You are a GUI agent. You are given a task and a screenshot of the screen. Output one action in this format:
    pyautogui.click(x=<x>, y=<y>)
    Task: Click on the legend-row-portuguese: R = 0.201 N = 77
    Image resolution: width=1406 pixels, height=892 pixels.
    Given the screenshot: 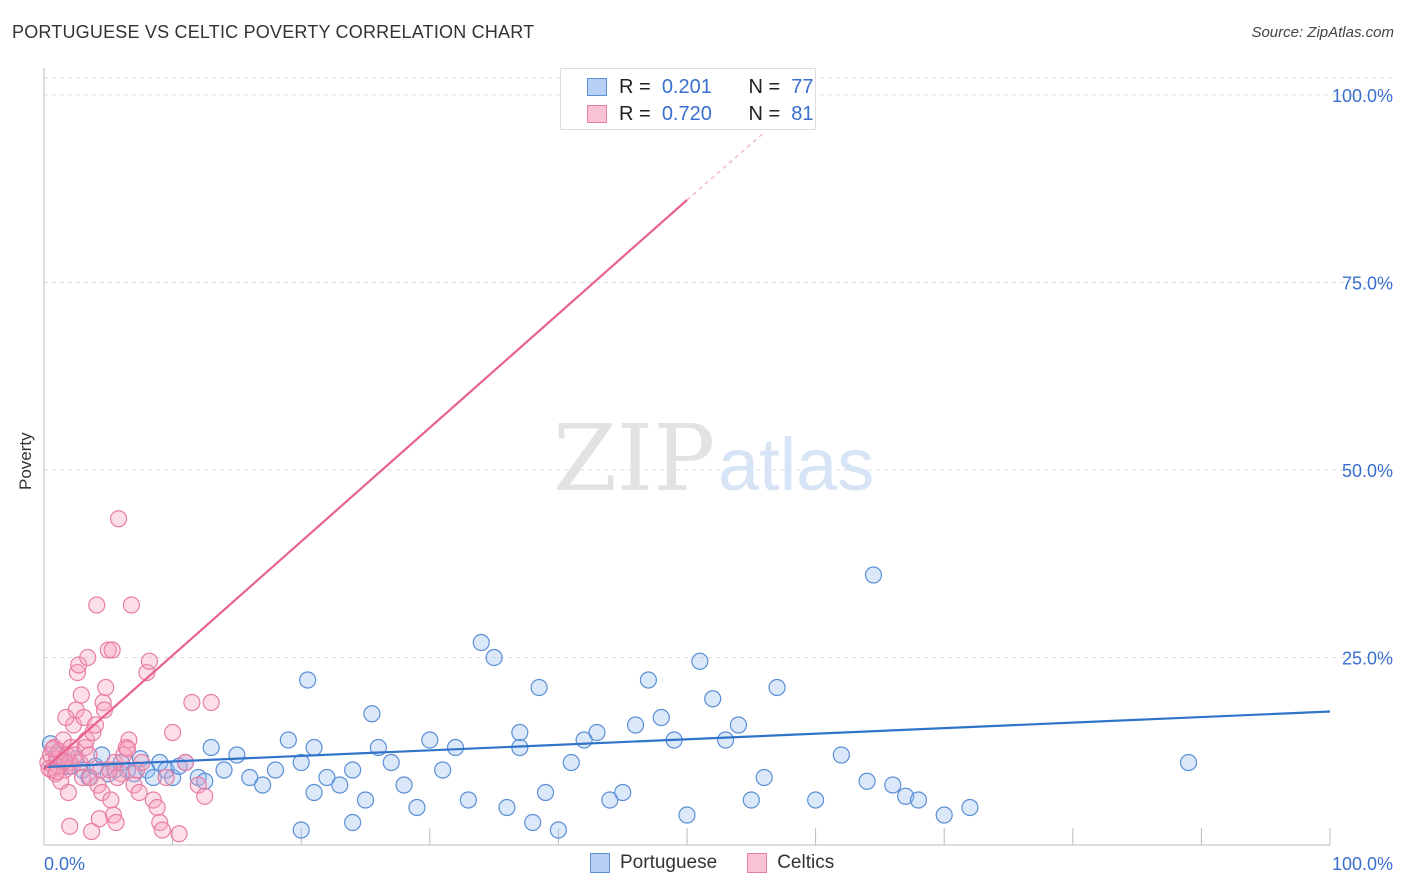 What is the action you would take?
    pyautogui.click(x=700, y=87)
    